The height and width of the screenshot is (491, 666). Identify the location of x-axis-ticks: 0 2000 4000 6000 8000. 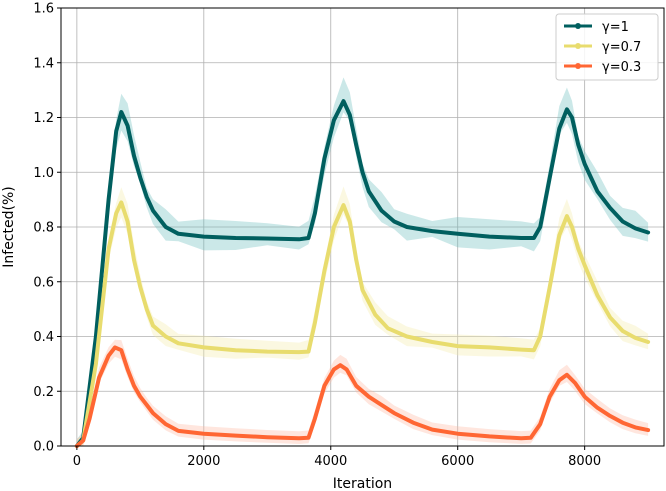
(337, 457).